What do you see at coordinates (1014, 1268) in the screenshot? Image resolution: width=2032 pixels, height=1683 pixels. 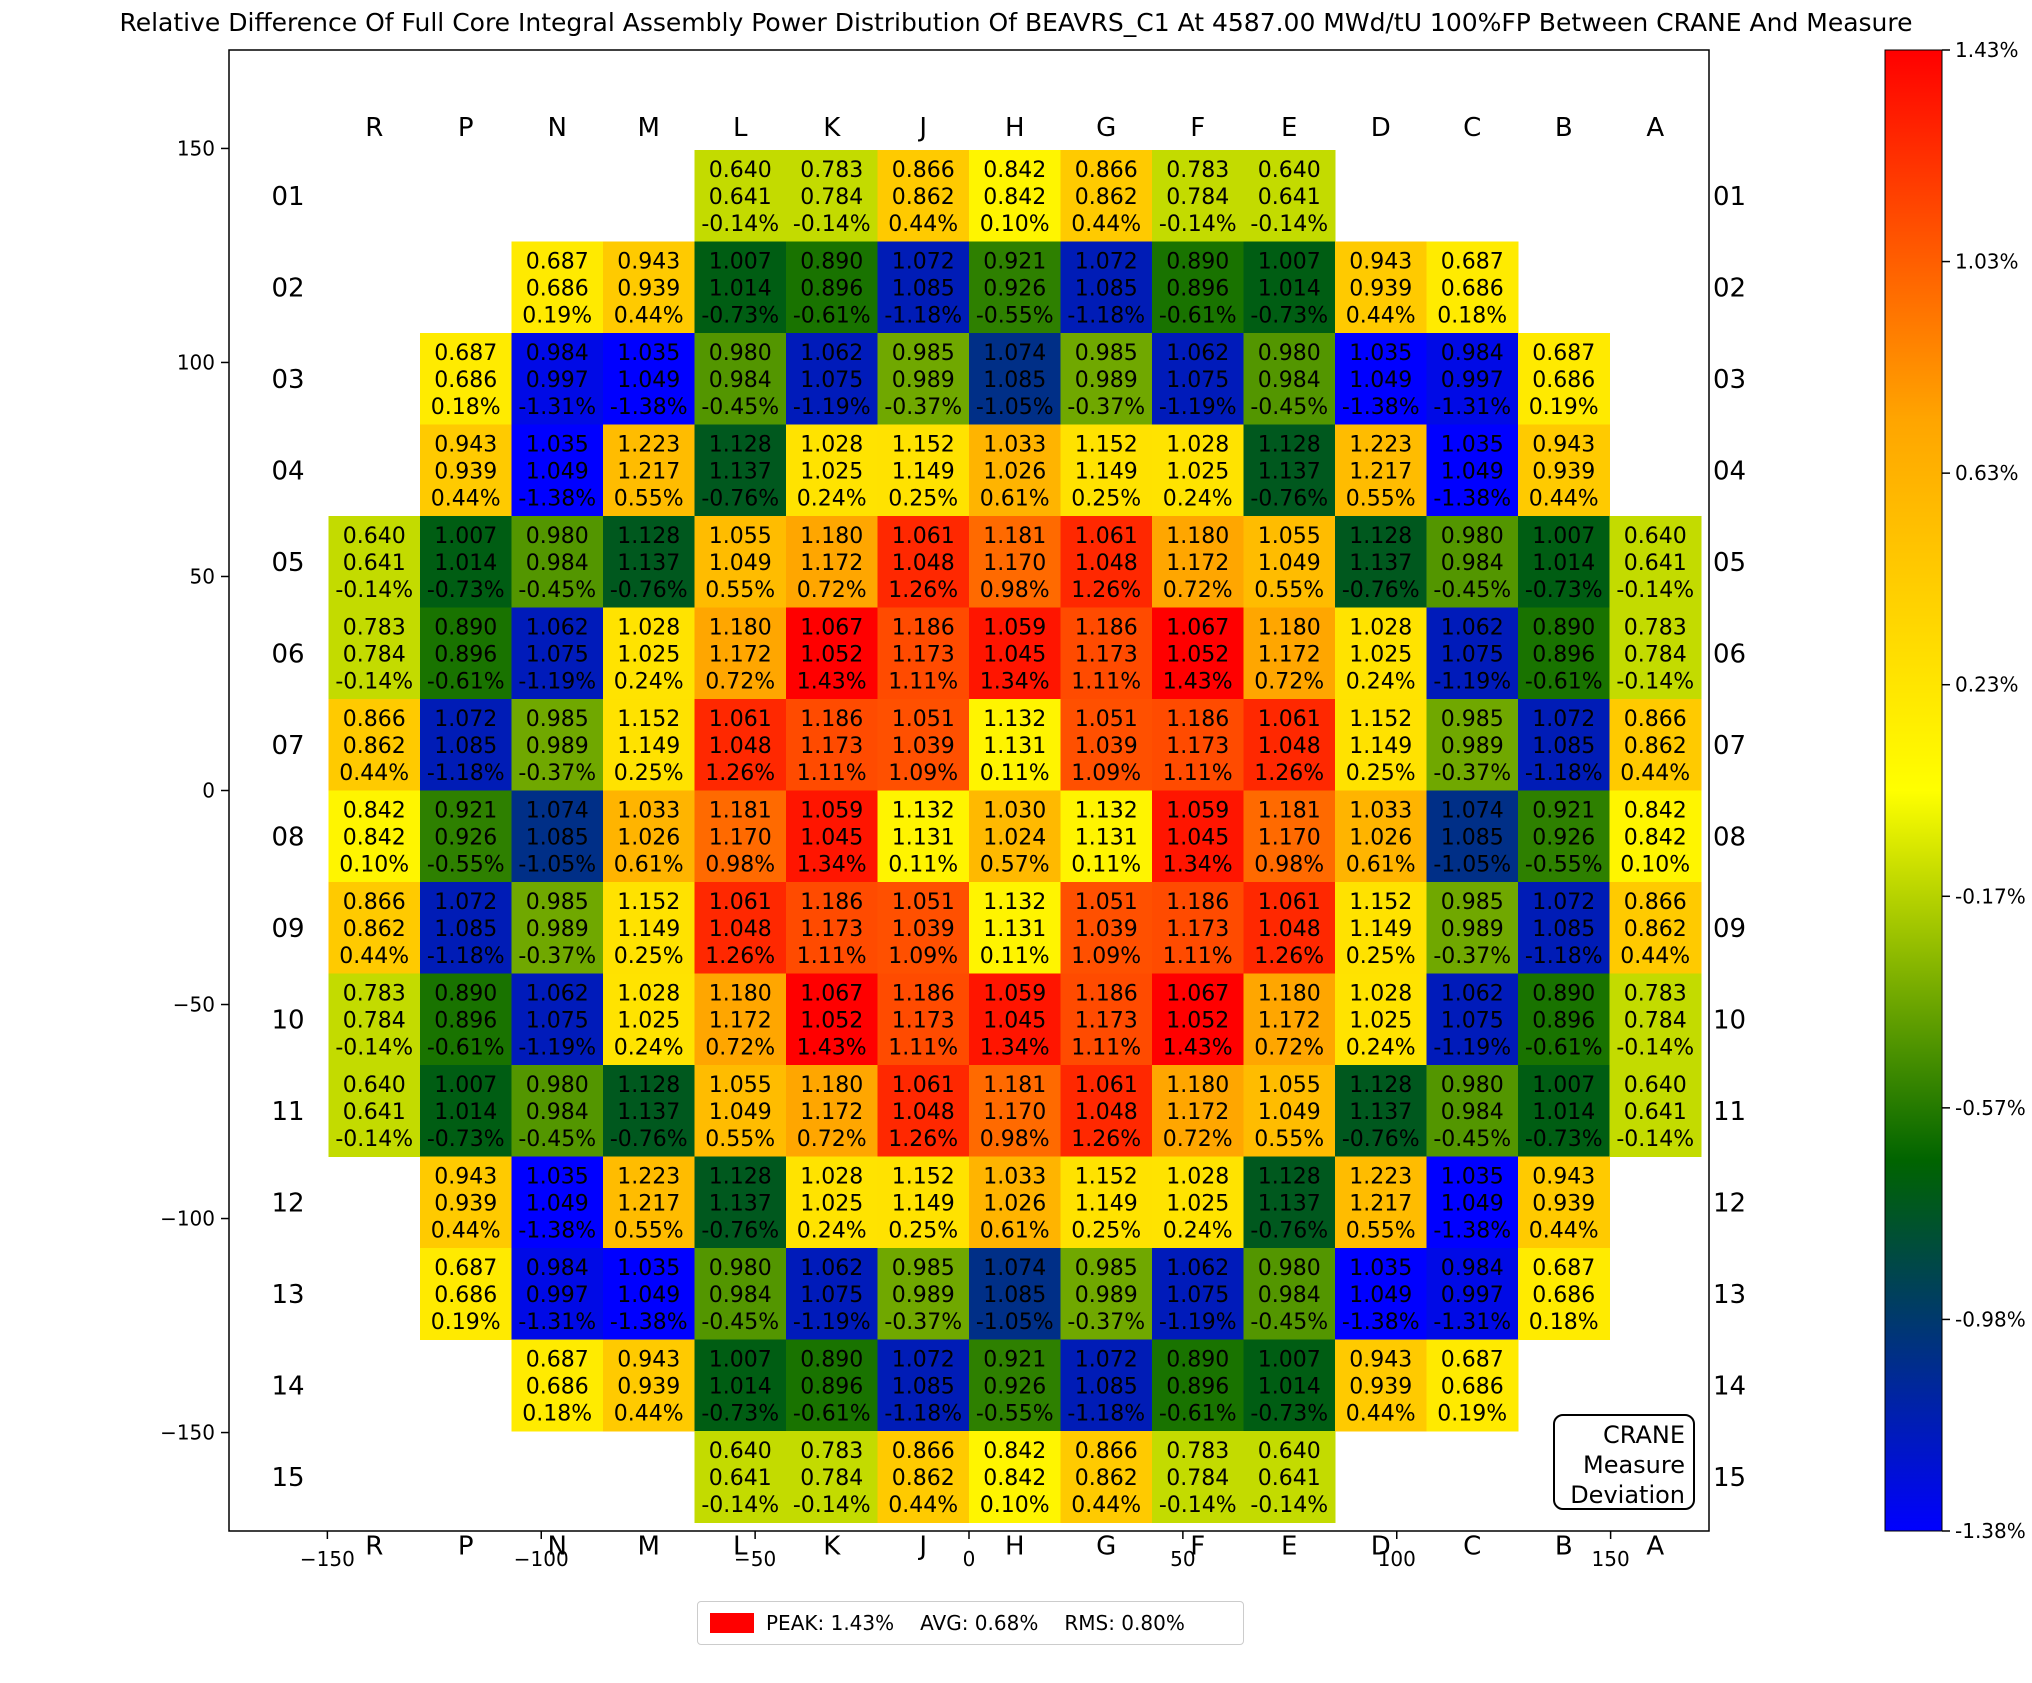 I see `cell-crane-label: 1.074` at bounding box center [1014, 1268].